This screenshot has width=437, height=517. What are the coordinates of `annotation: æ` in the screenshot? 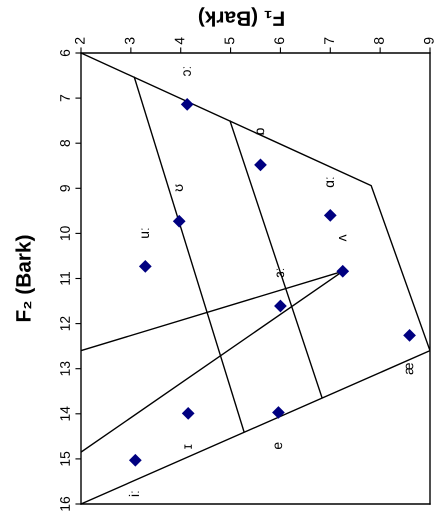 It's located at (410, 368).